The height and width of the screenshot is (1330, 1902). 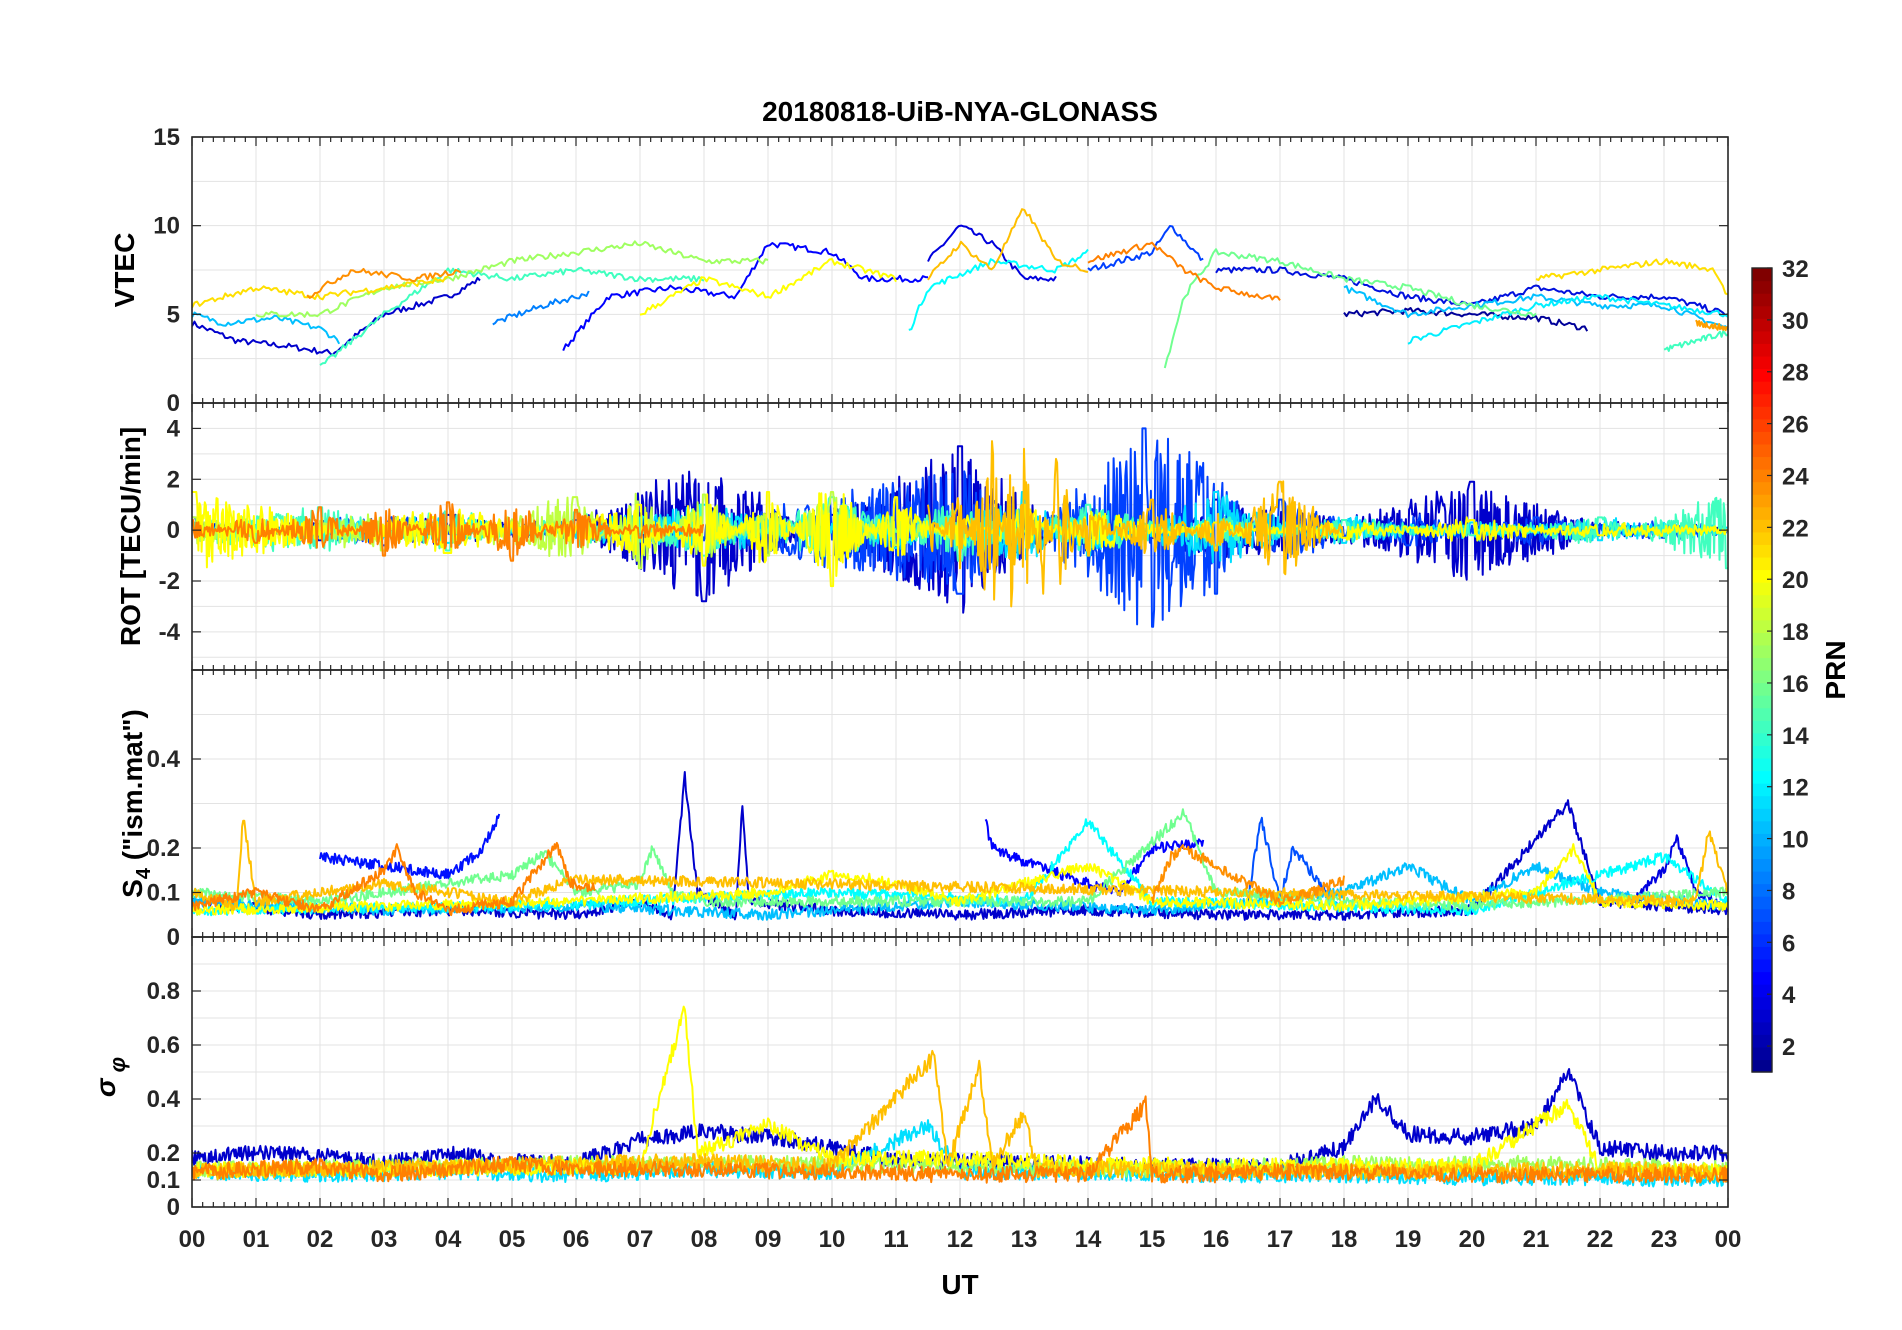 I want to click on colorbar-tick-label: 6, so click(x=1788, y=943).